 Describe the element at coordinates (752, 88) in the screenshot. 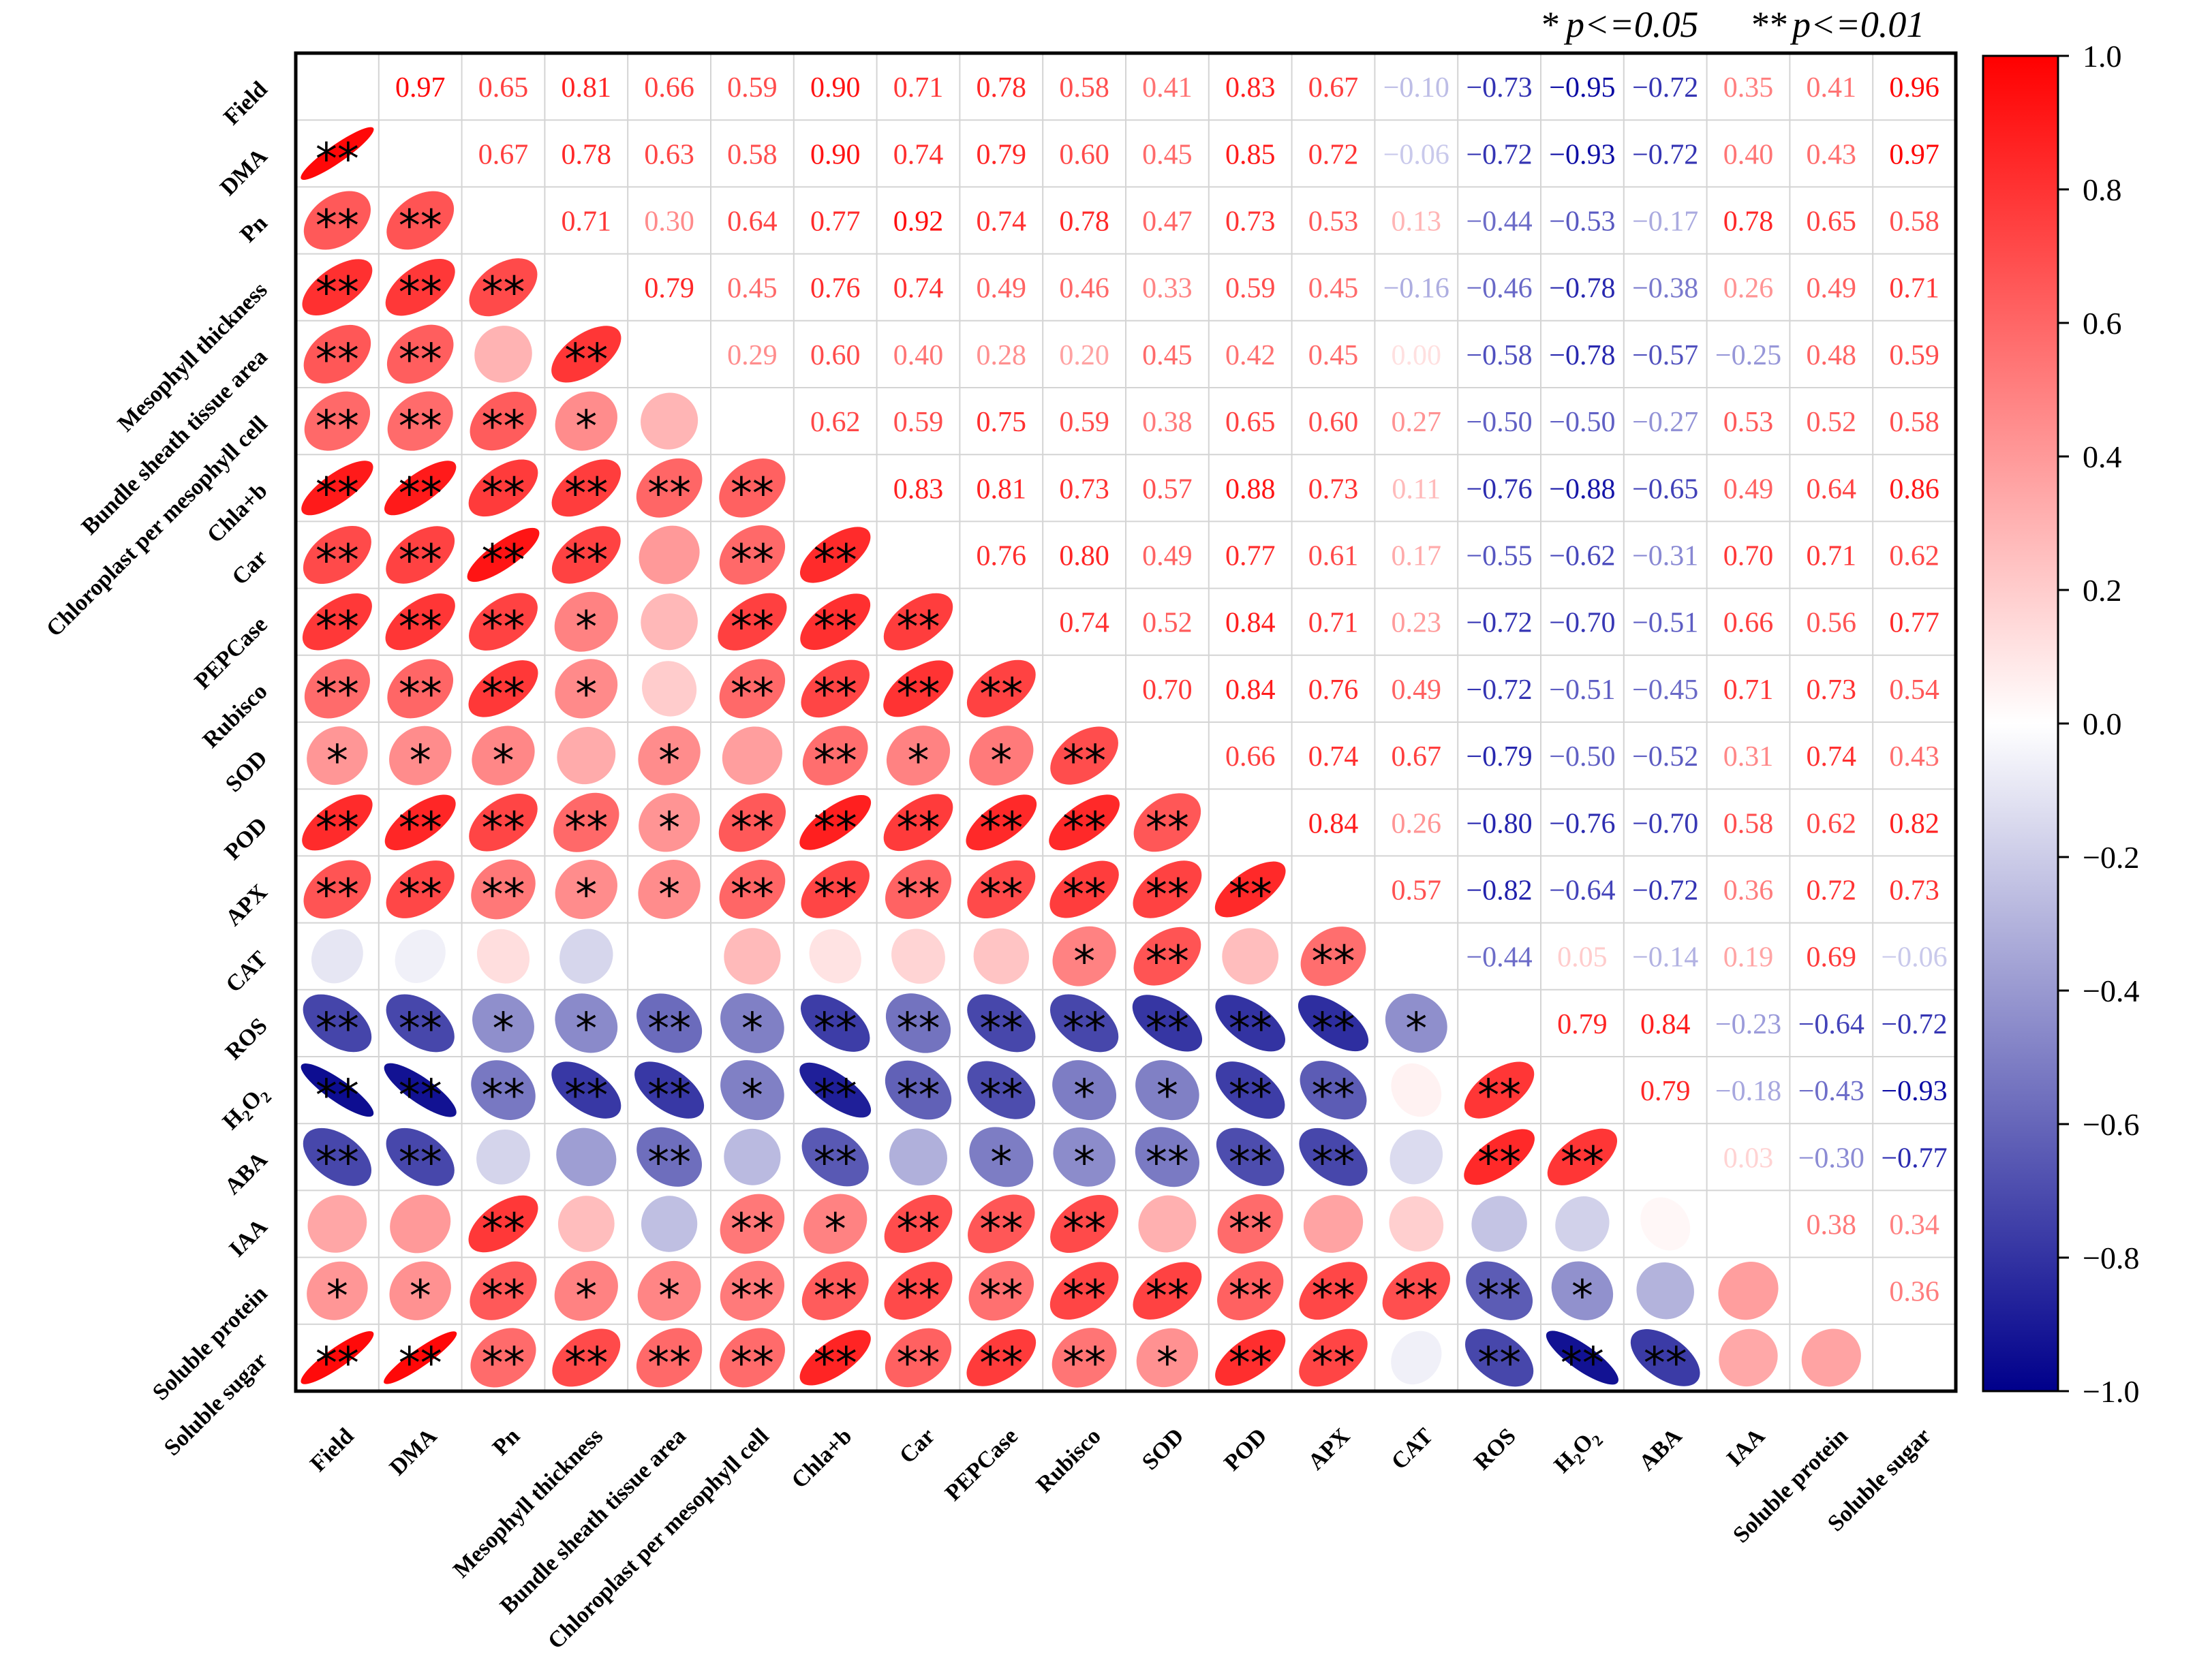

I see `corr-value: 0.59` at that location.